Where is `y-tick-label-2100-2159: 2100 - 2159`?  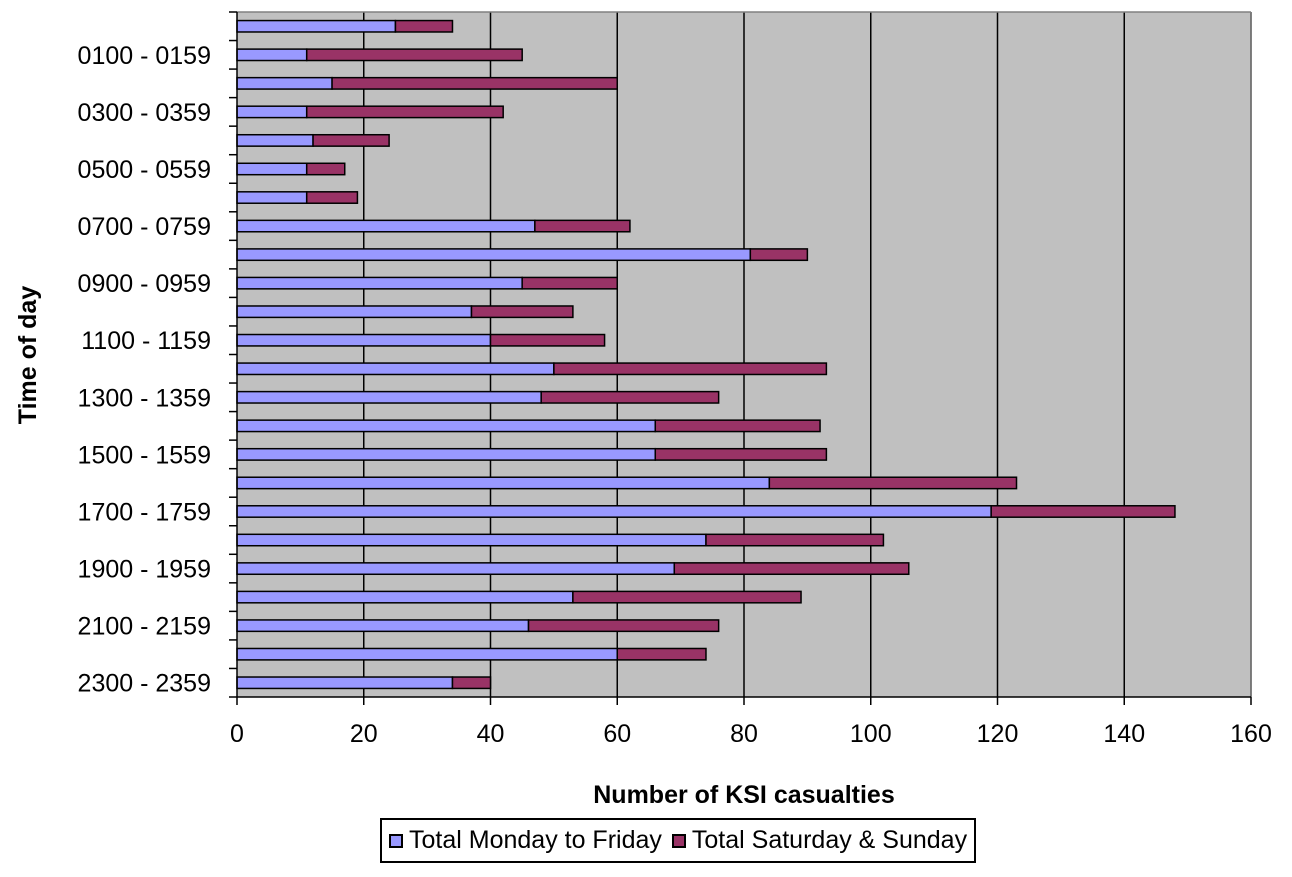
y-tick-label-2100-2159: 2100 - 2159 is located at coordinates (144, 627).